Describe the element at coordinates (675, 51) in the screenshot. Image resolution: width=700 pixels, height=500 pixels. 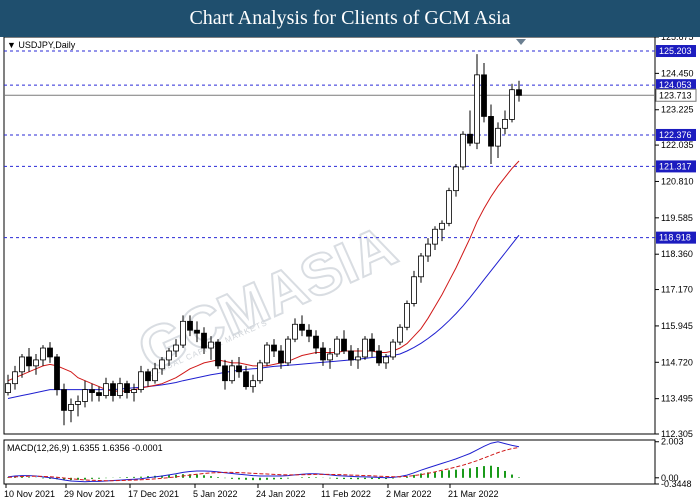
I see `level-label: 125.203` at that location.